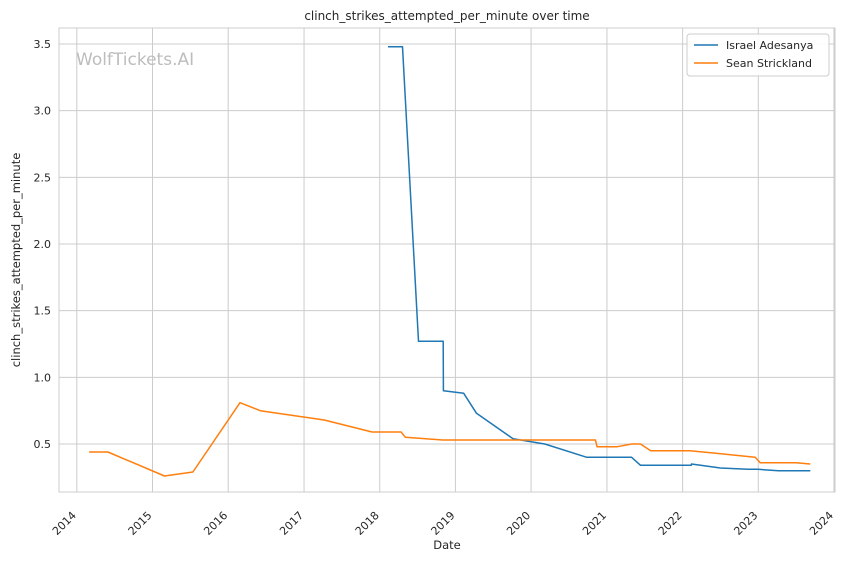  What do you see at coordinates (43, 177) in the screenshot?
I see `y-tick-label: 2.5` at bounding box center [43, 177].